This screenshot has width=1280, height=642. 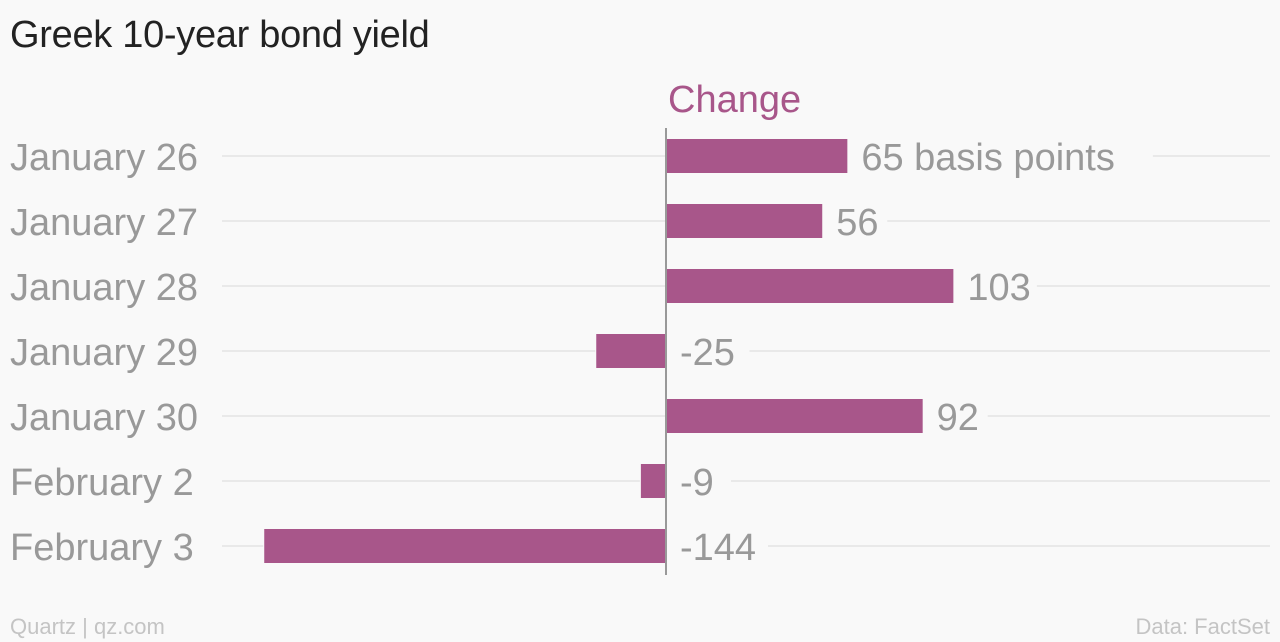 What do you see at coordinates (104, 158) in the screenshot?
I see `category-label: January 26` at bounding box center [104, 158].